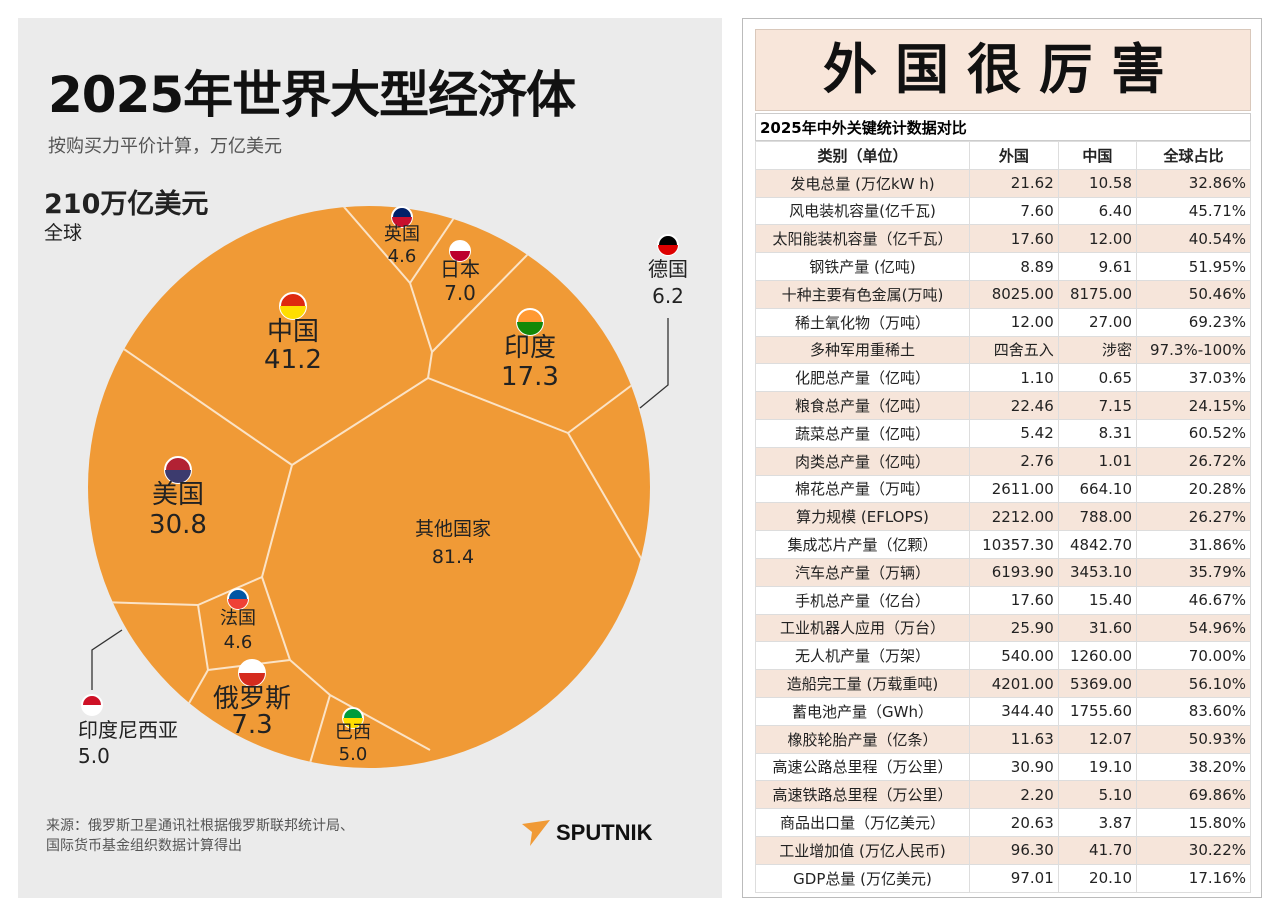 This screenshot has height=918, width=1280. What do you see at coordinates (862, 405) in the screenshot?
I see `cell-category: 粮食总产量（亿吨）` at bounding box center [862, 405].